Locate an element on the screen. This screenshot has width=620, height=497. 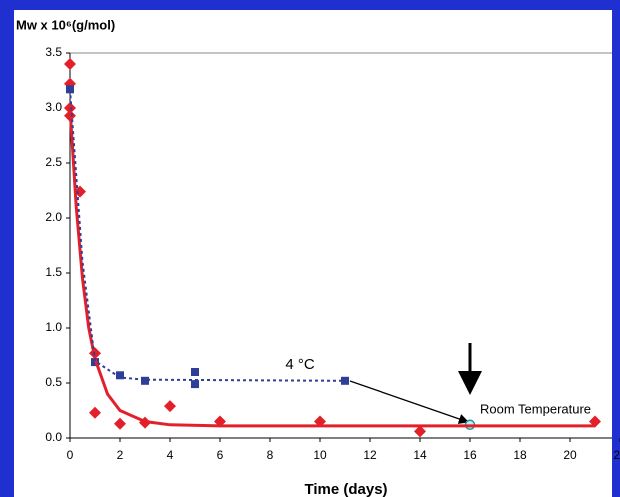
x-tick-label: 0 is located at coordinates (70, 455).